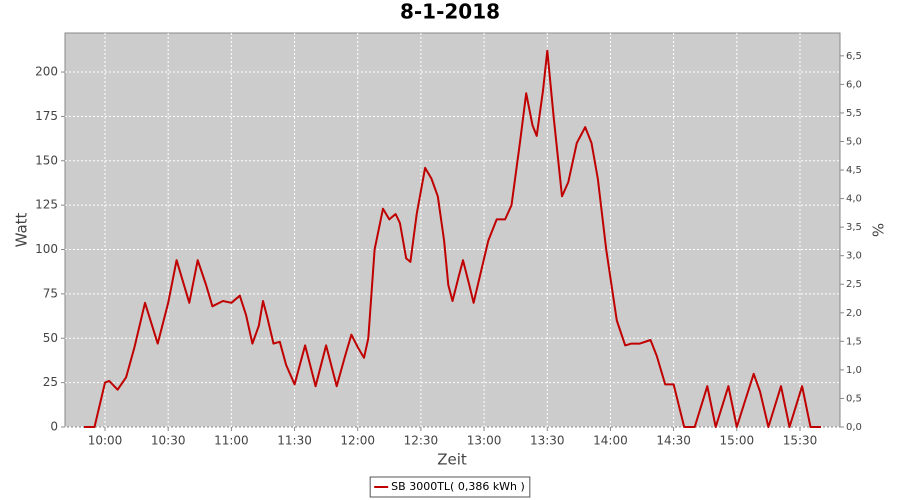  I want to click on x-axis-title: Zeit, so click(452, 460).